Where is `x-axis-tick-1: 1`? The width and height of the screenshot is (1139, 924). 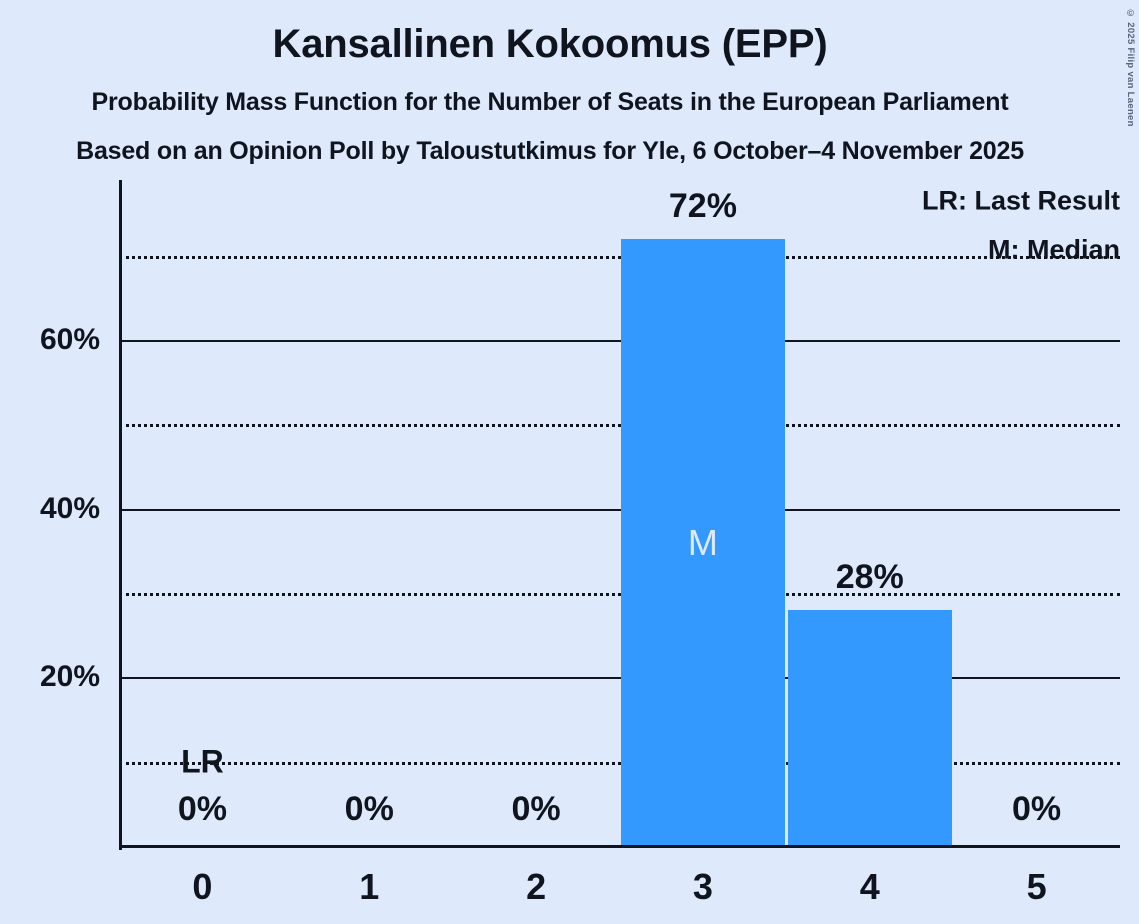
x-axis-tick-1: 1 is located at coordinates (369, 886).